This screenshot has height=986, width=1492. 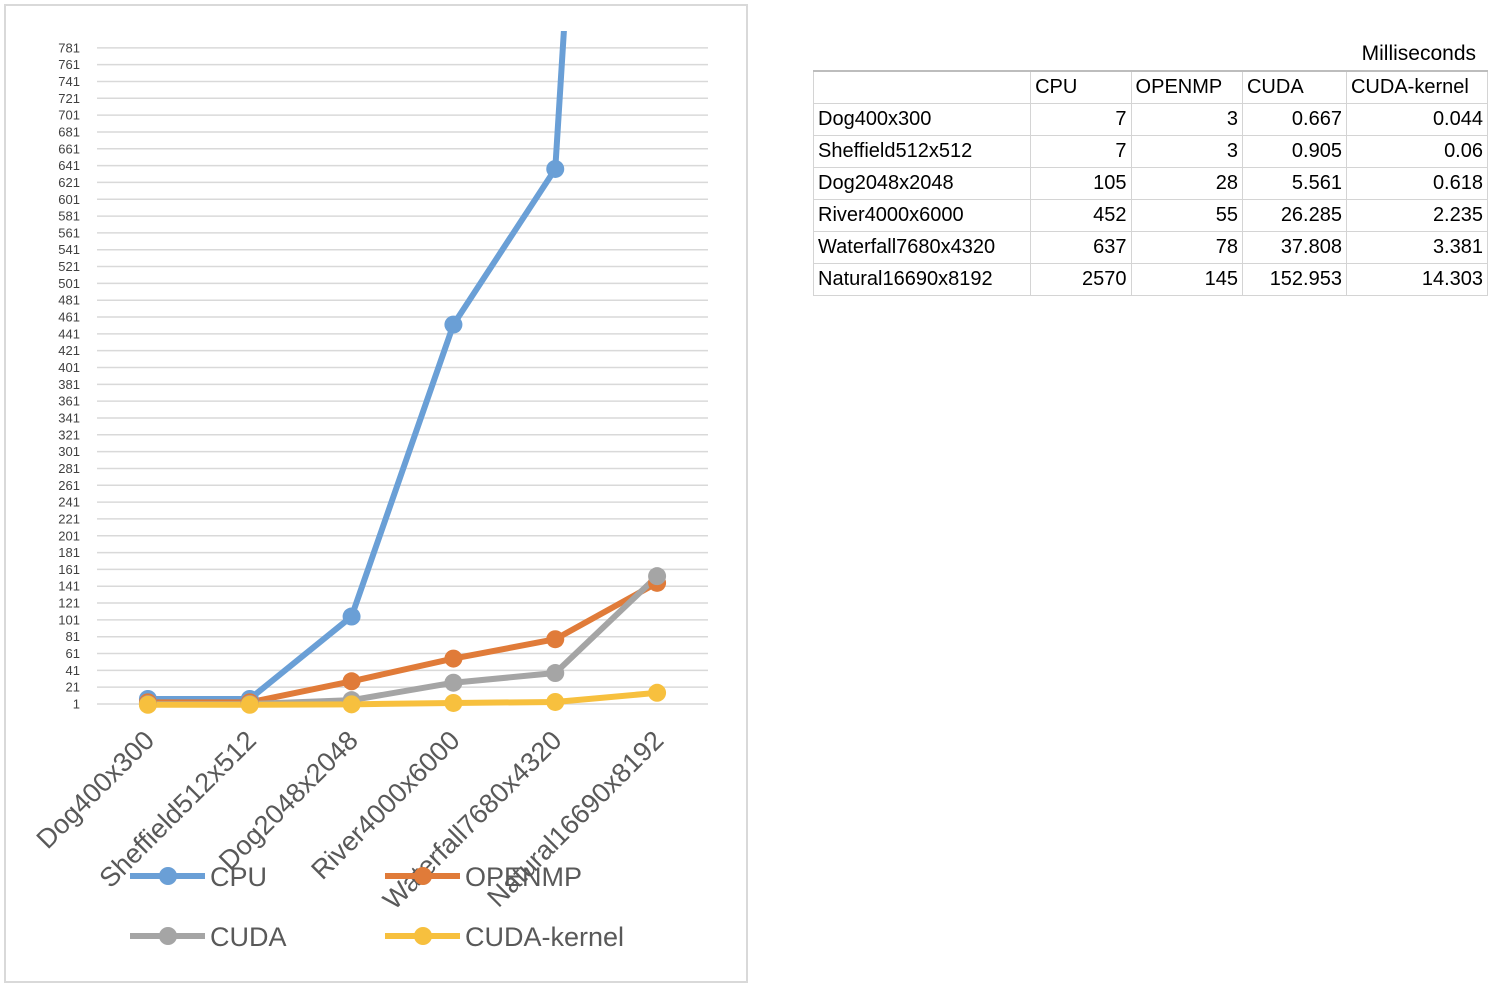 I want to click on table-row: Dog400x300 7 3 0.667 0.044, so click(x=1150, y=119).